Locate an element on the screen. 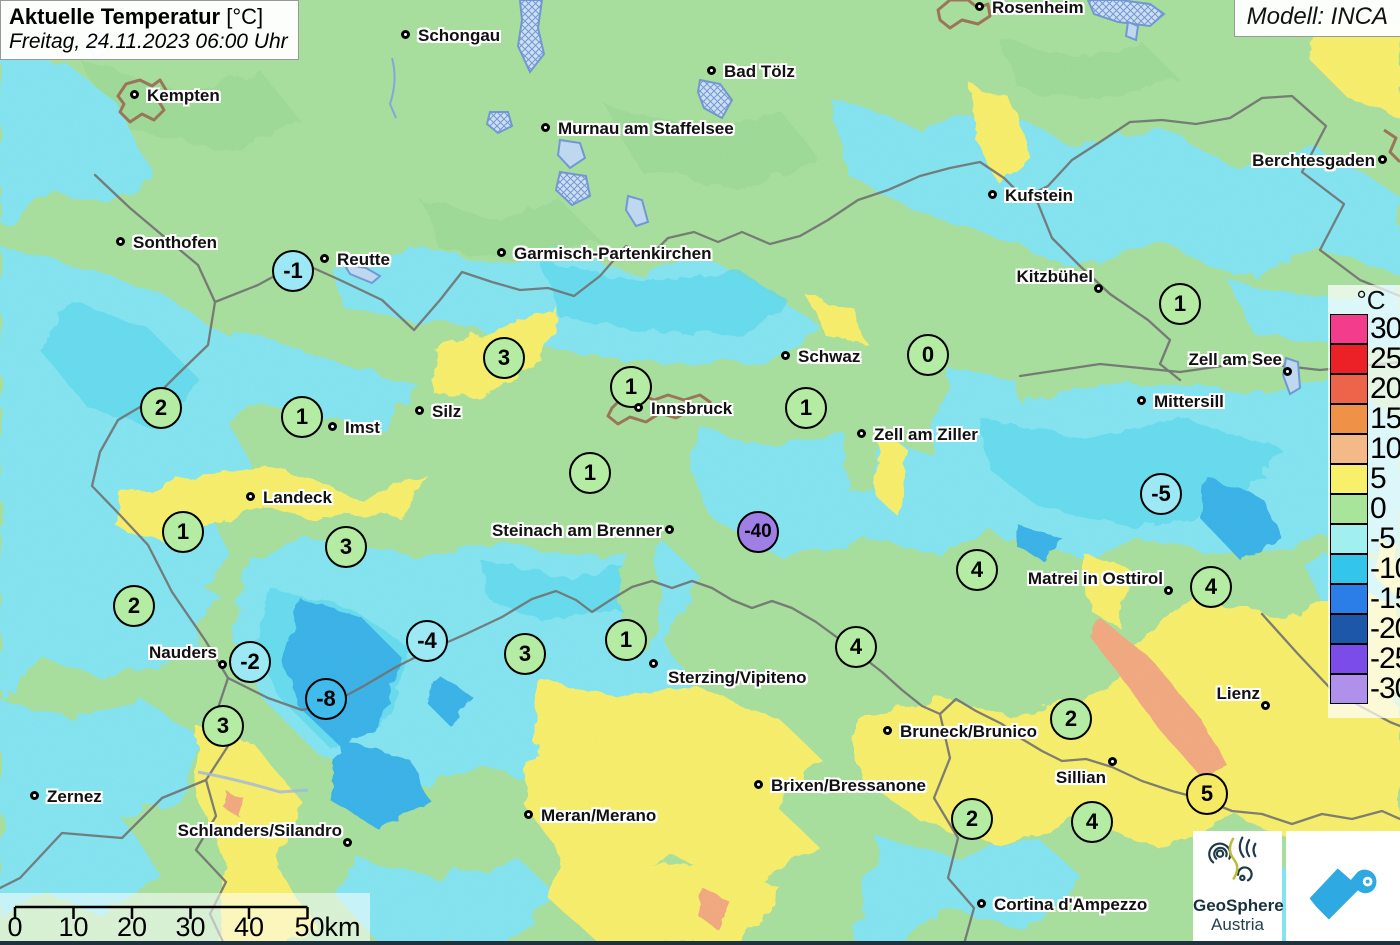 The width and height of the screenshot is (1400, 945). legend-row: 0 is located at coordinates (1364, 508).